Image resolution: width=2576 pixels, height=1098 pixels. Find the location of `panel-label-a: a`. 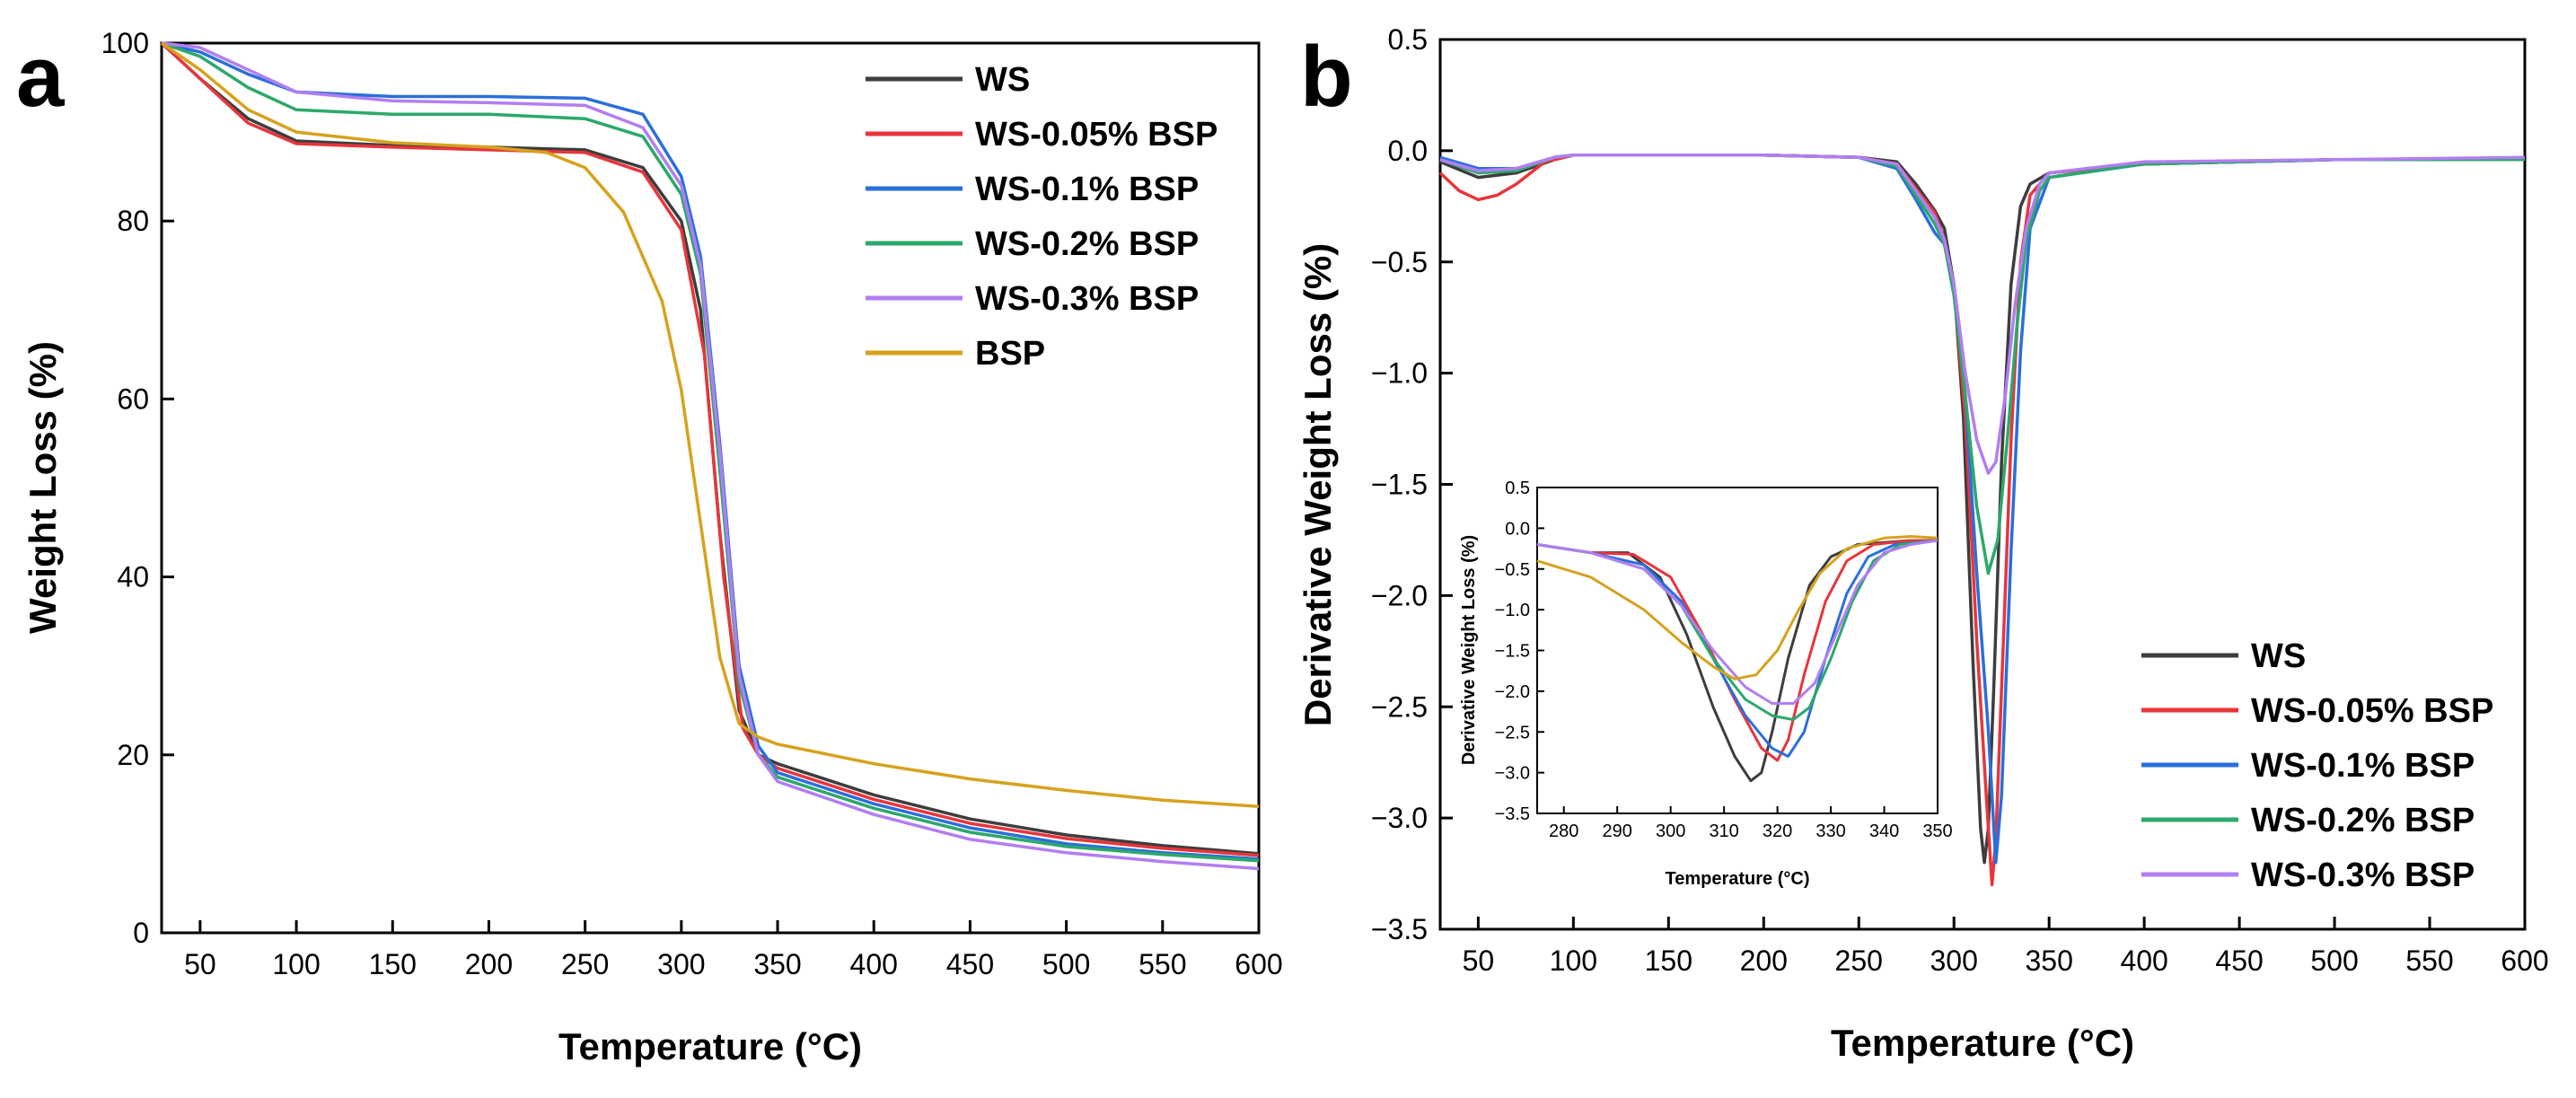

panel-label-a: a is located at coordinates (40, 77).